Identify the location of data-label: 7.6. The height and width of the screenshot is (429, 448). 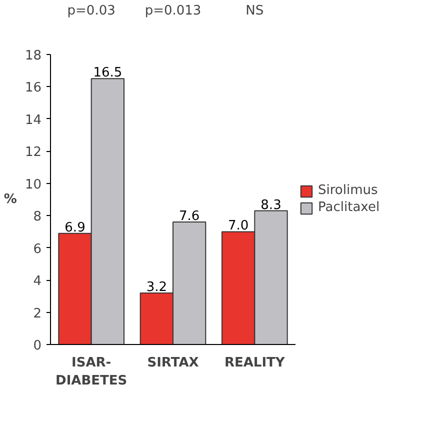
(189, 216).